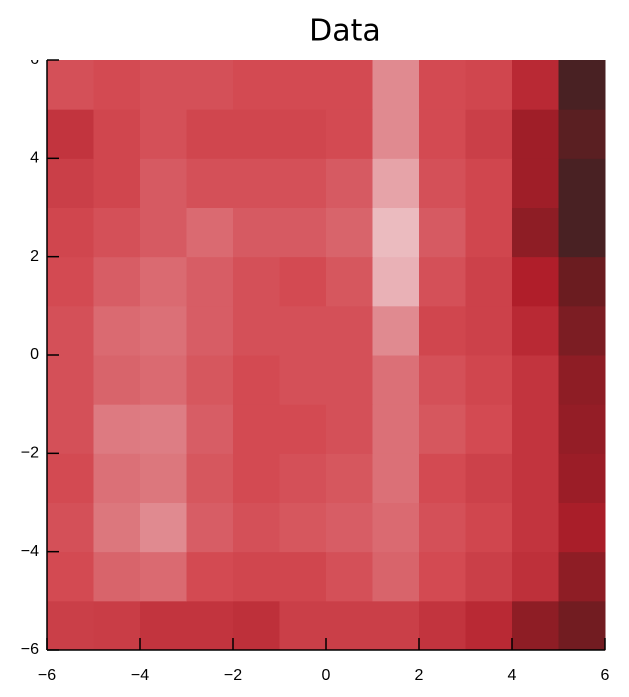 The width and height of the screenshot is (629, 697). Describe the element at coordinates (512, 675) in the screenshot. I see `x-tick-label: 4` at that location.